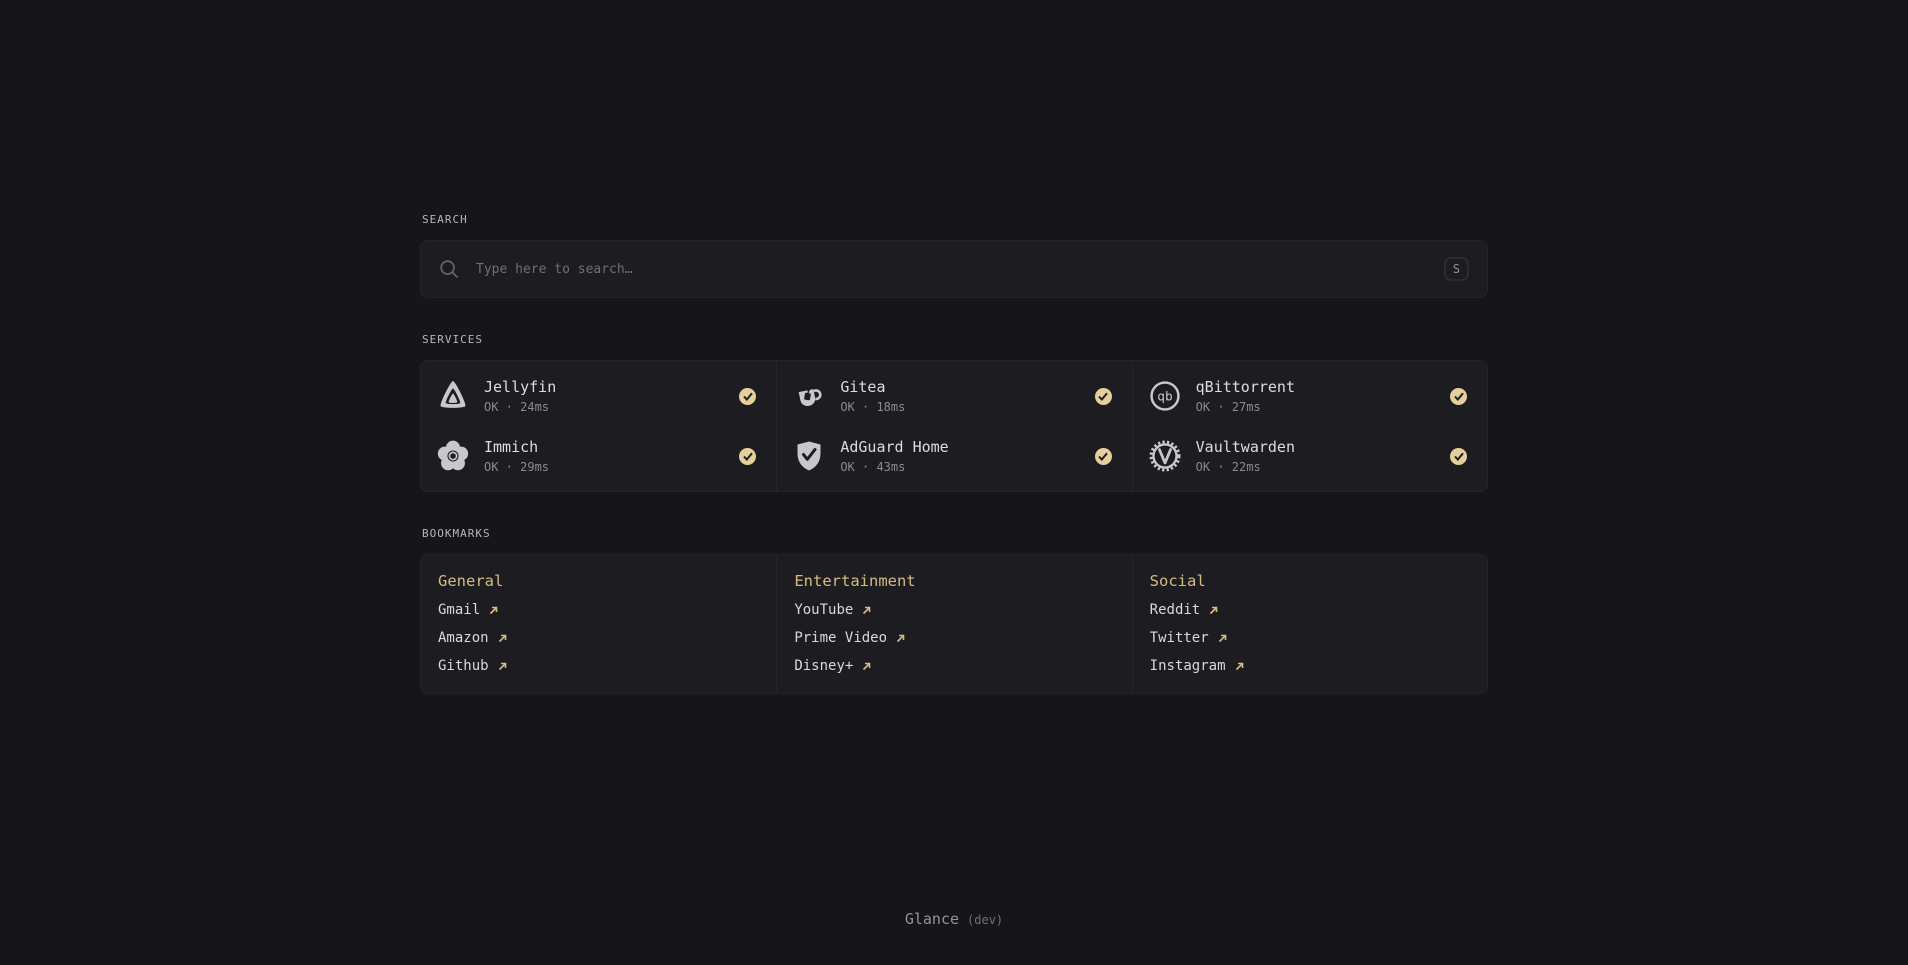  What do you see at coordinates (598, 456) in the screenshot?
I see `service-item-immich: Immich OK · 29ms` at bounding box center [598, 456].